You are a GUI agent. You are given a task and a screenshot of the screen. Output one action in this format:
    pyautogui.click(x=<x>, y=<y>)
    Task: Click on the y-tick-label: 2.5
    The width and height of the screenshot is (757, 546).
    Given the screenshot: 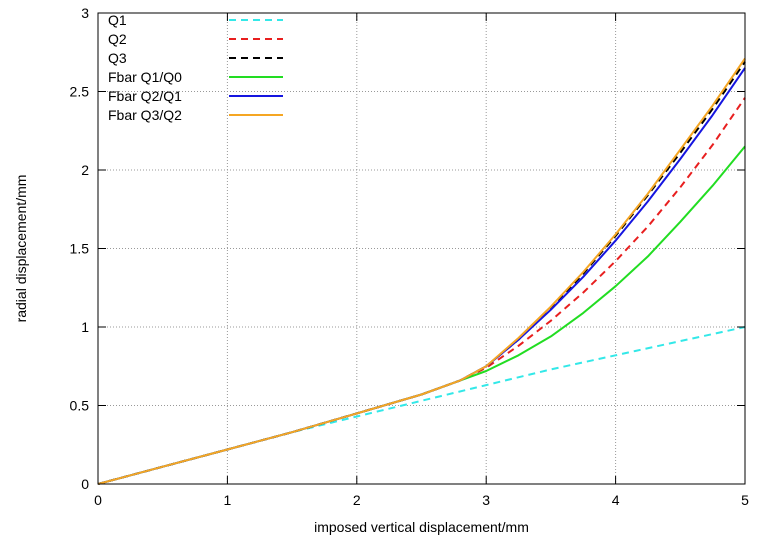 What is the action you would take?
    pyautogui.click(x=80, y=92)
    